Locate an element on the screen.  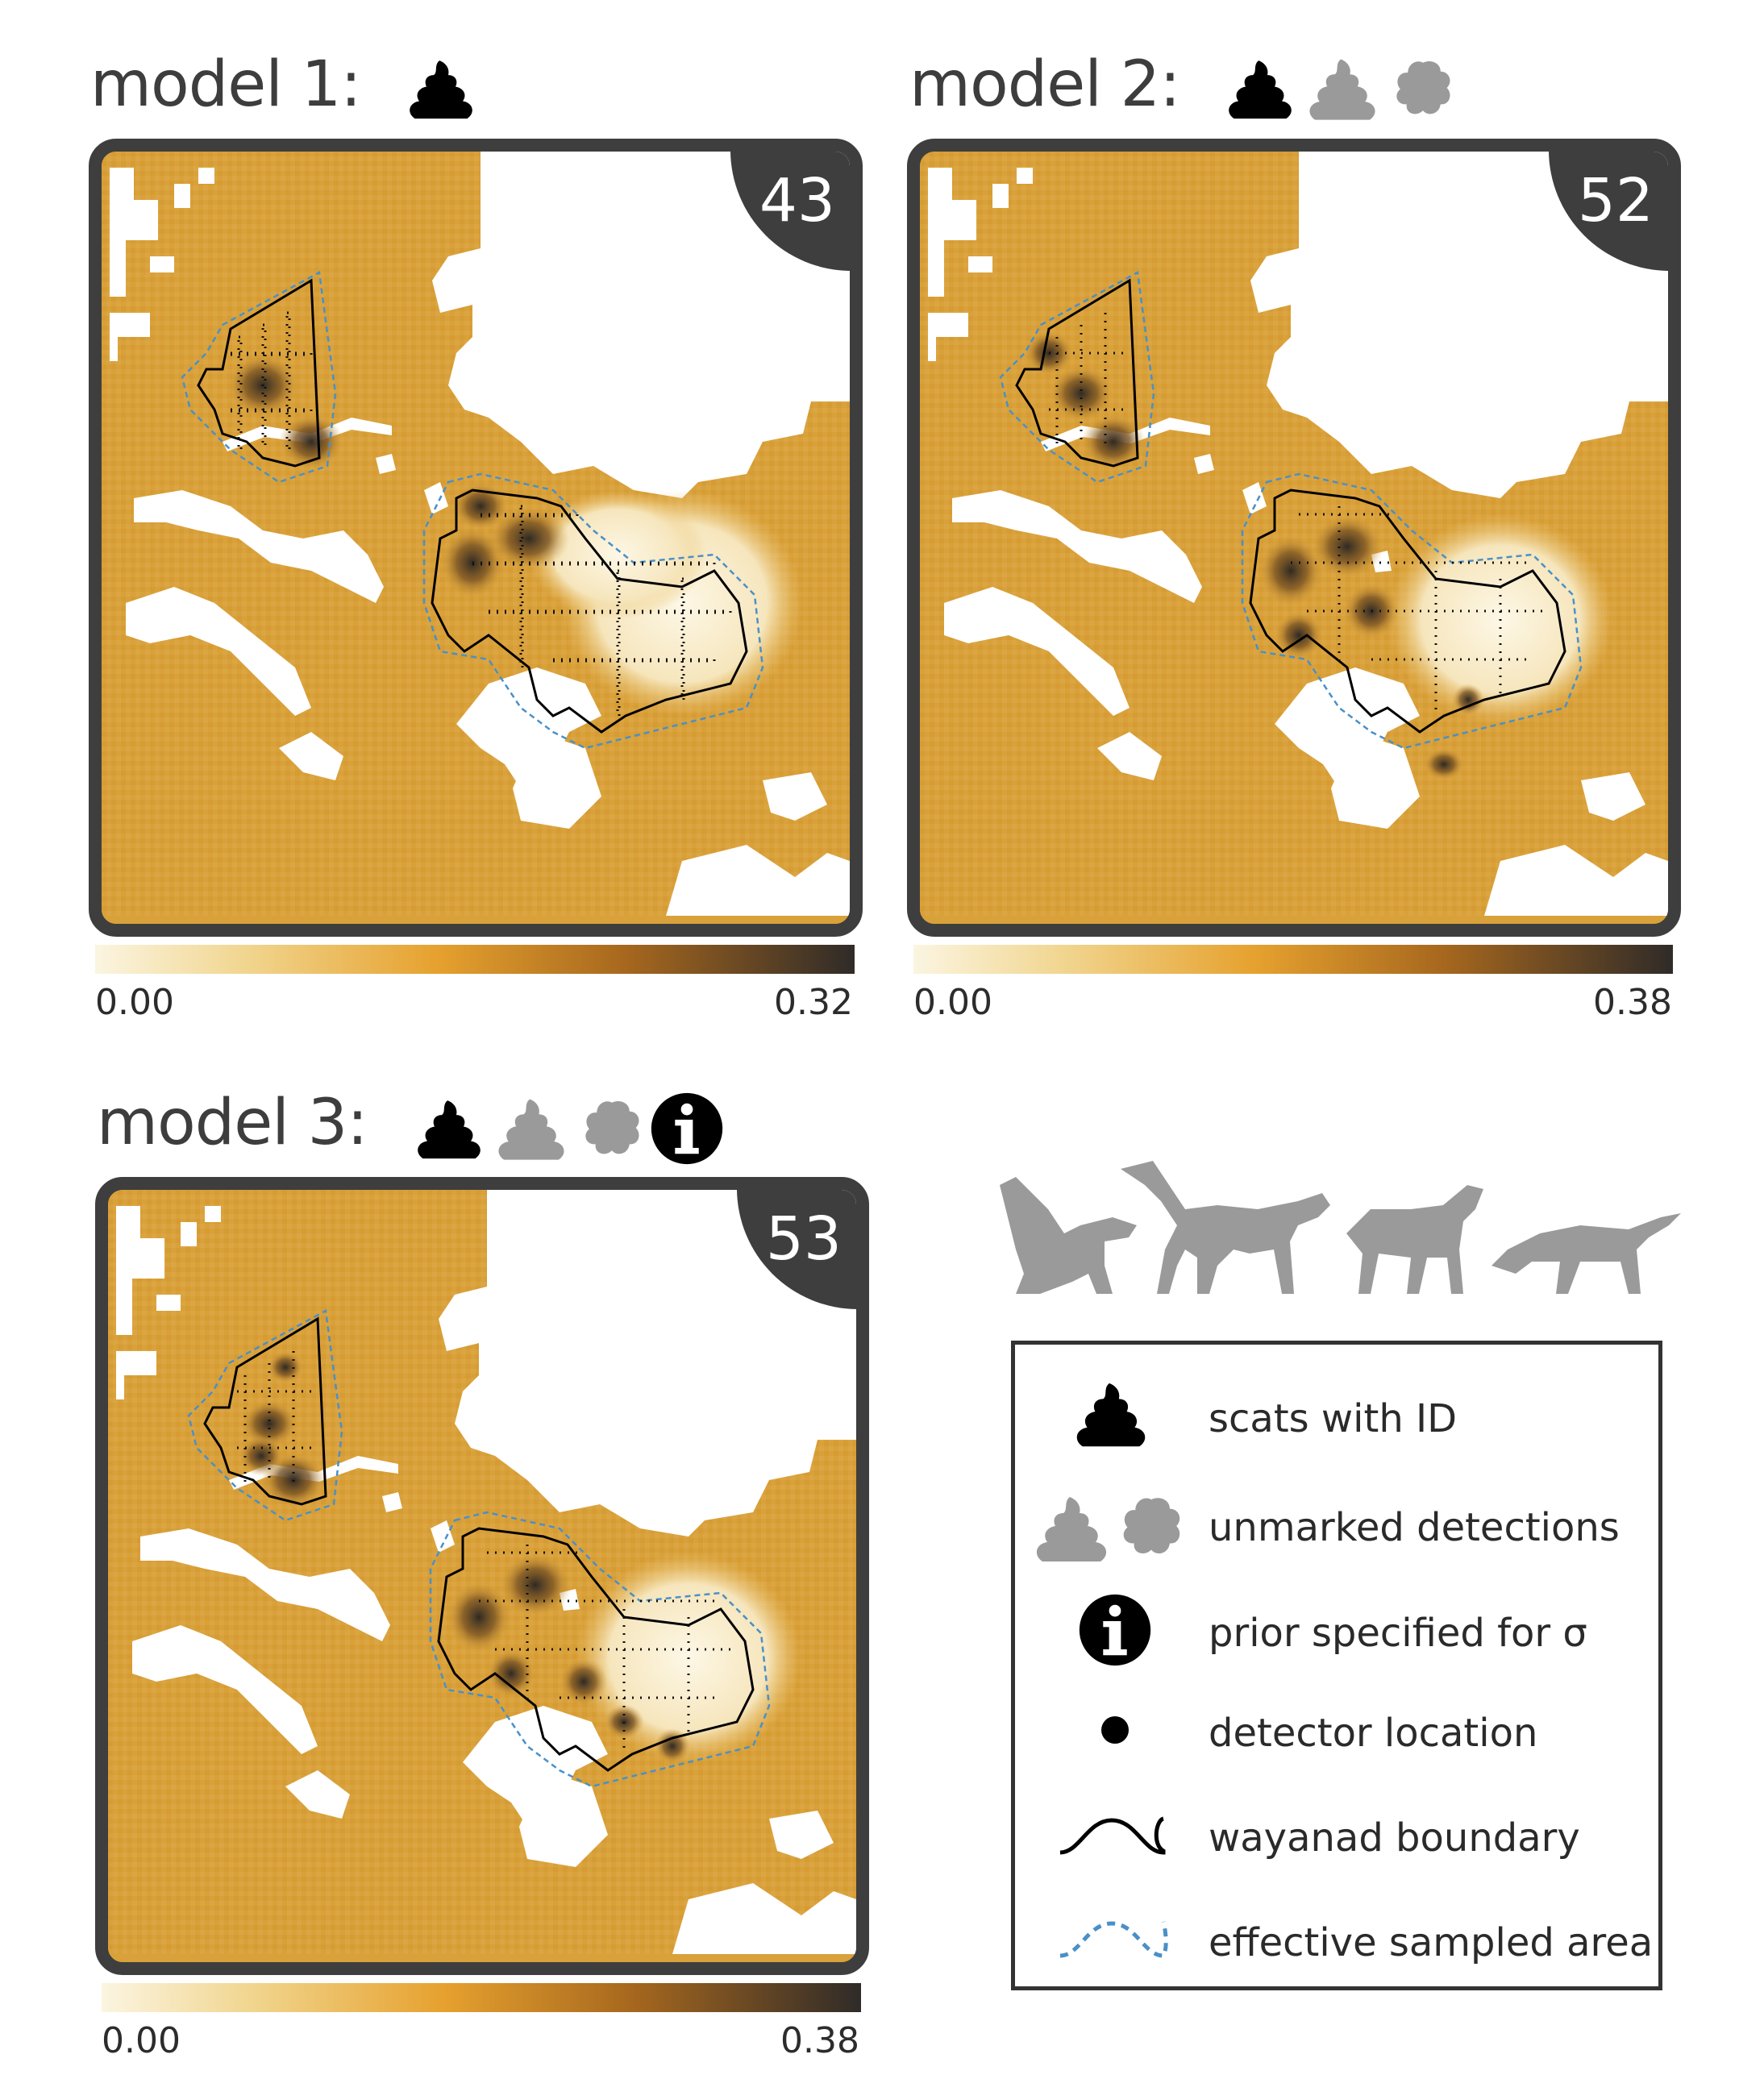
legend-item: scats with ID is located at coordinates (1336, 1417).